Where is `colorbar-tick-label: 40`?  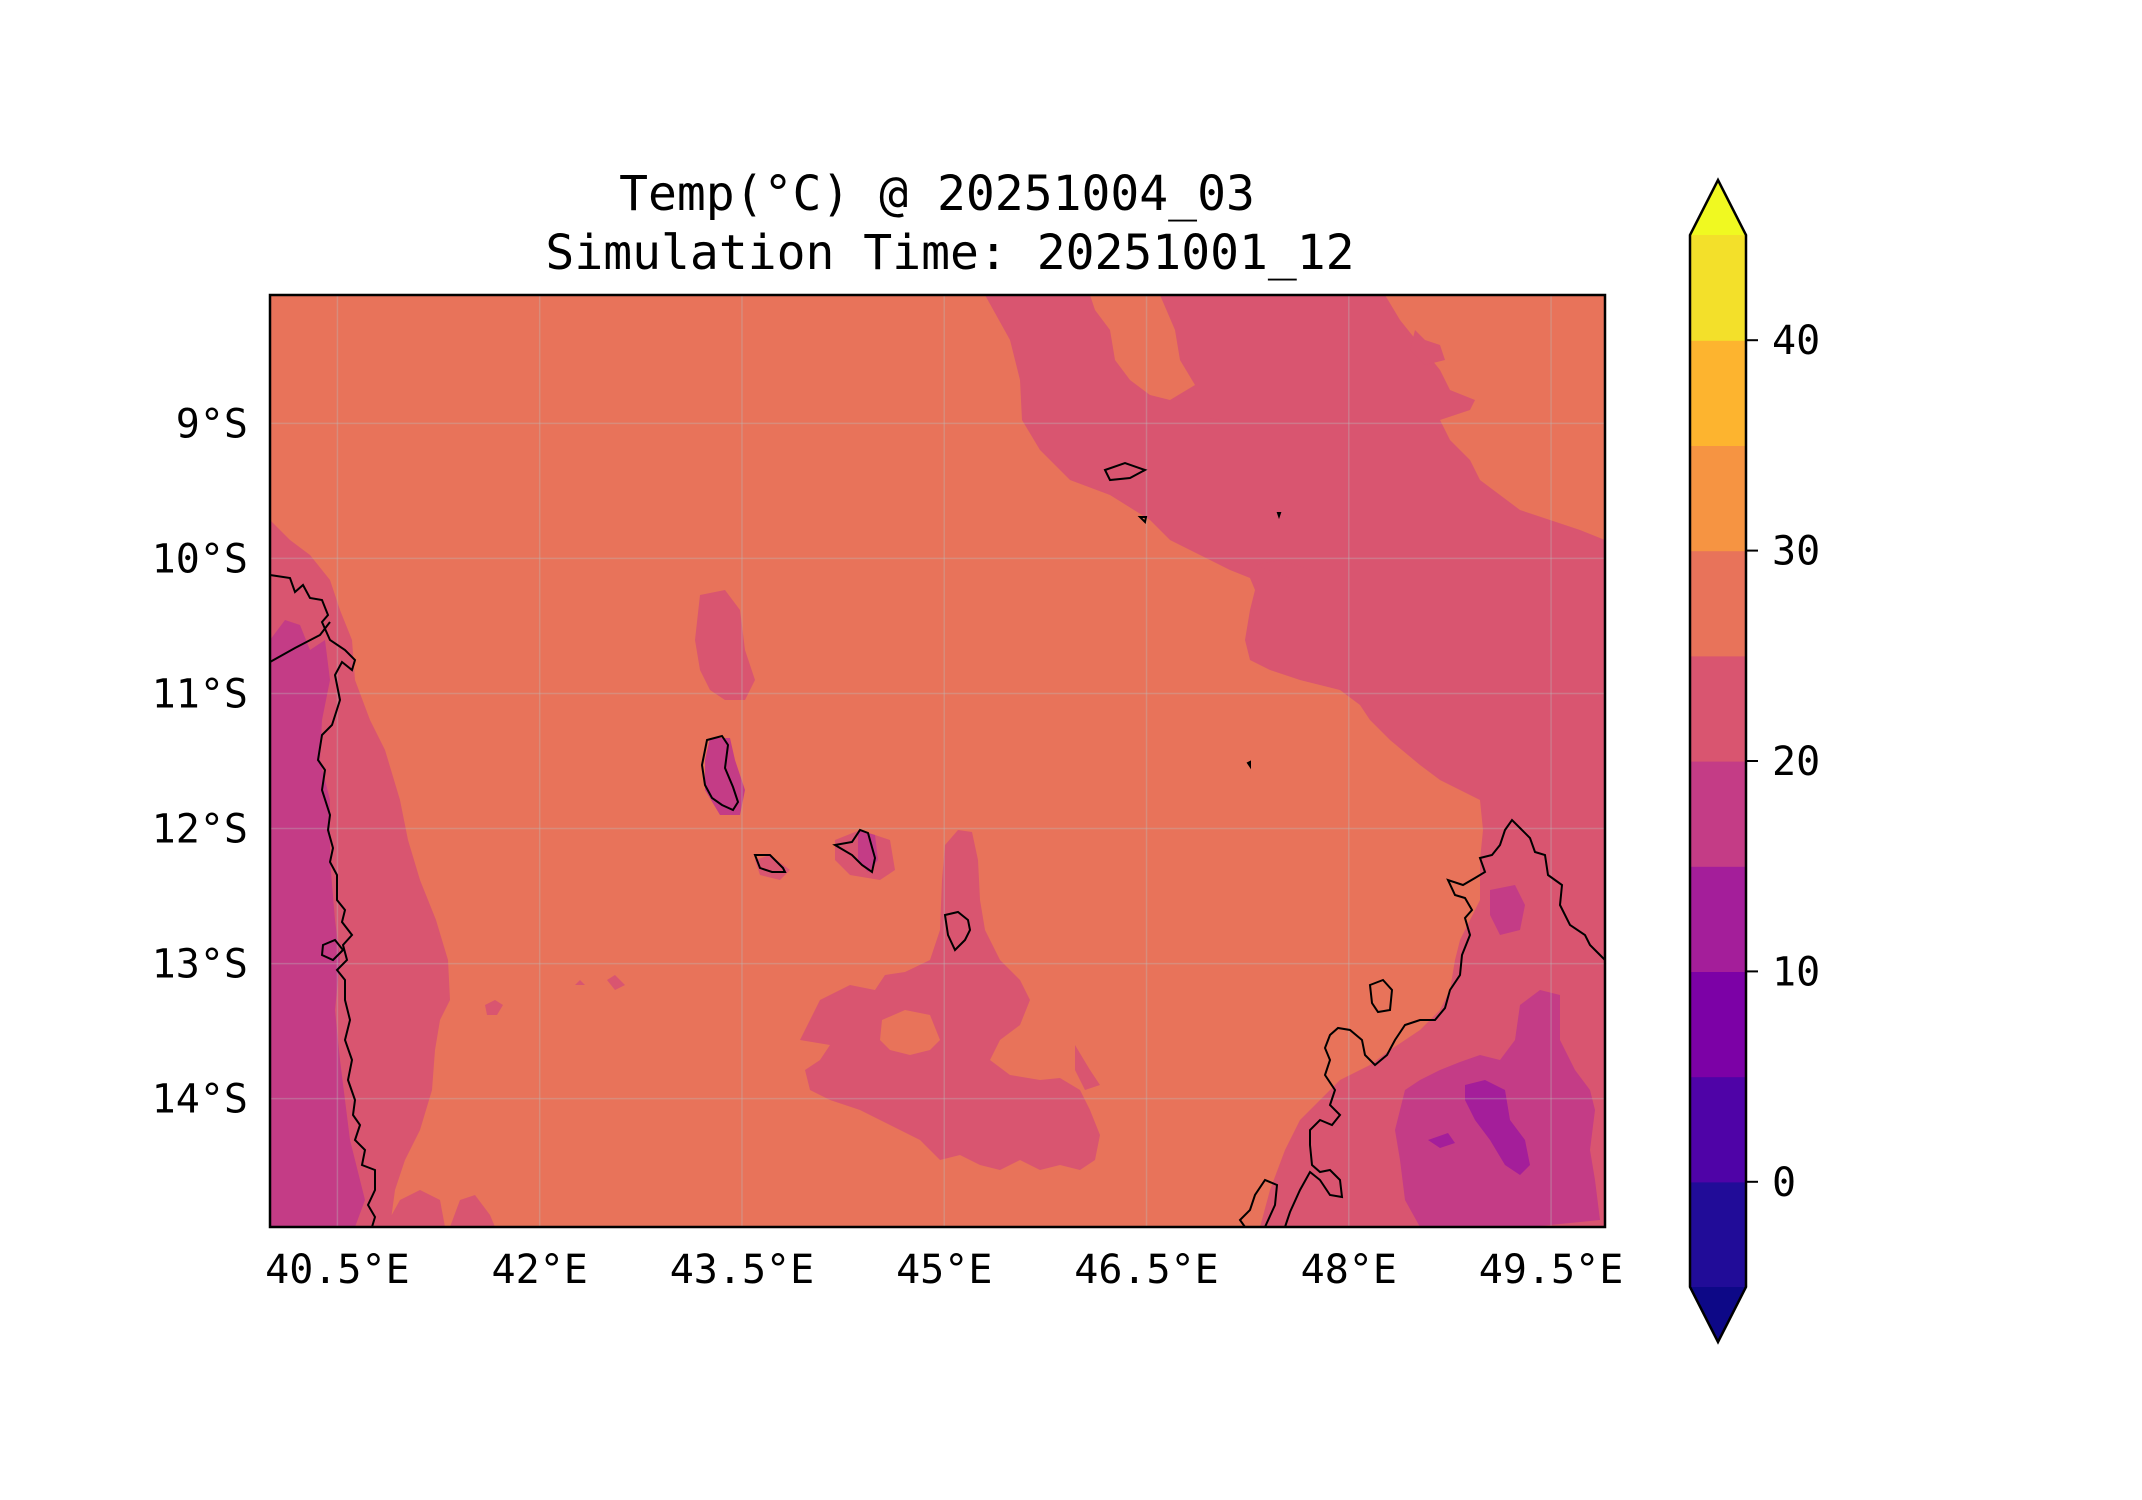
colorbar-tick-label: 40 is located at coordinates (1796, 341).